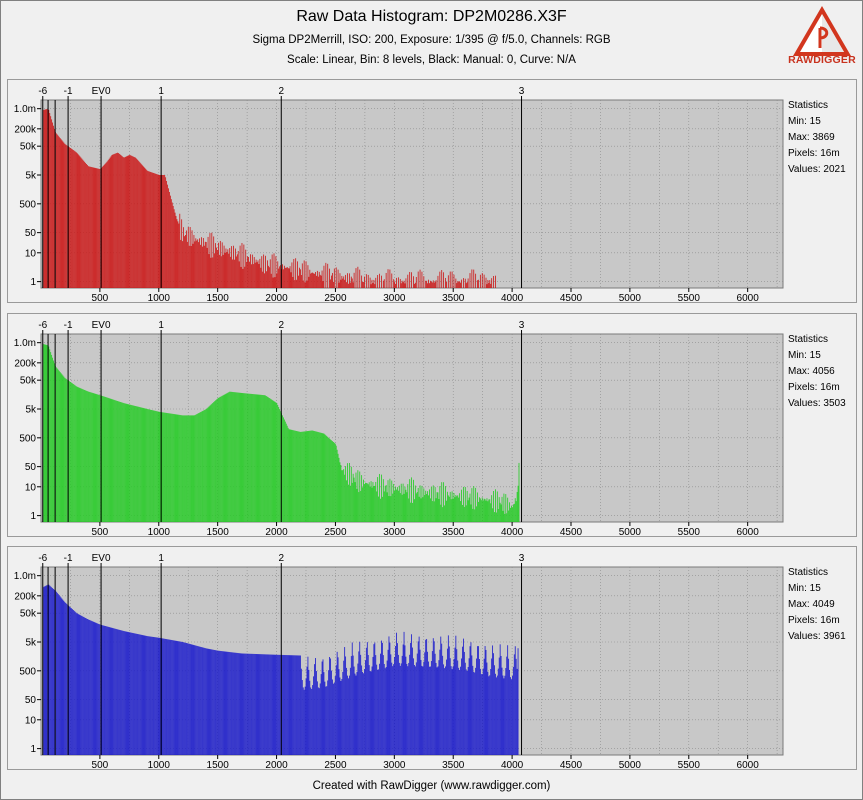 The image size is (863, 800). Describe the element at coordinates (33, 282) in the screenshot. I see `y-tick-label: 1` at that location.